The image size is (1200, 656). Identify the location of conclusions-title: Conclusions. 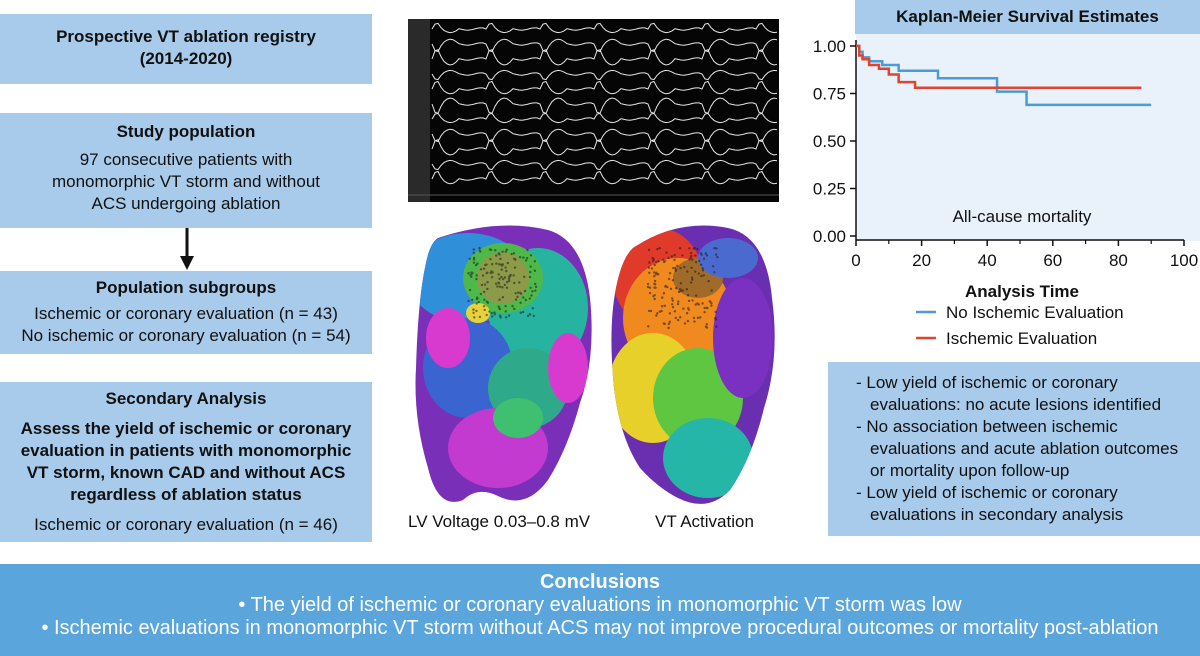
(599, 582).